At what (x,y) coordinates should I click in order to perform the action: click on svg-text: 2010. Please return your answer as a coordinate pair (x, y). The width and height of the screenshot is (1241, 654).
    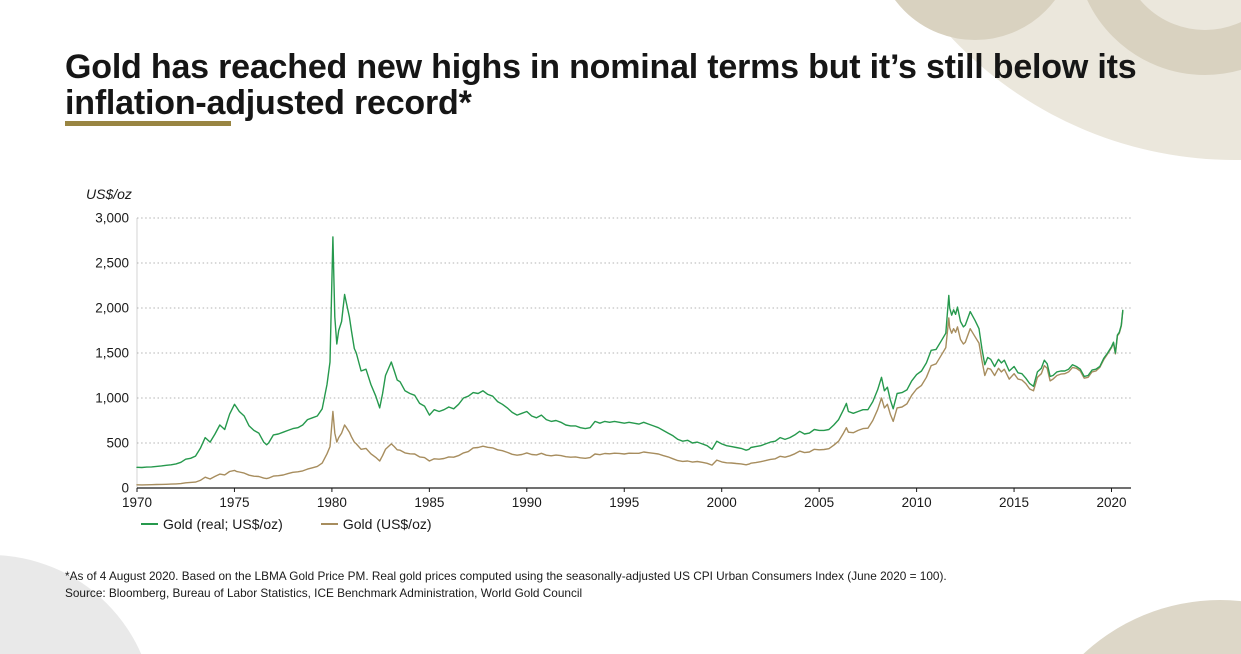
    Looking at the image, I should click on (917, 502).